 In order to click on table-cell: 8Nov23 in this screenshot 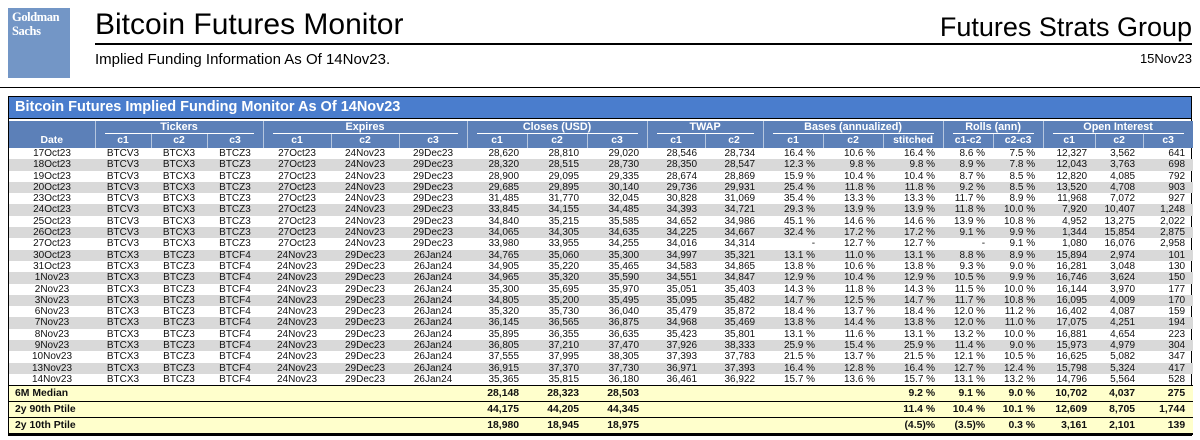, I will do `click(52, 334)`.